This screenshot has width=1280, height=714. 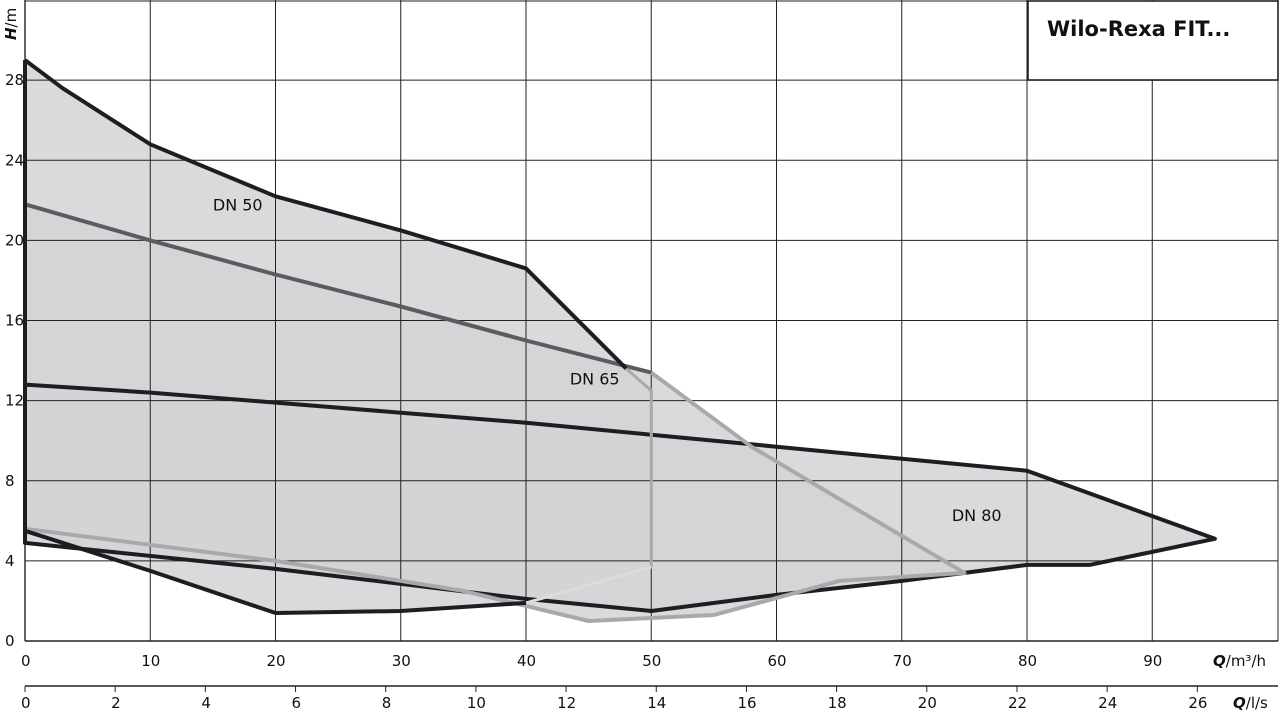 What do you see at coordinates (656, 703) in the screenshot?
I see `x-tick-label-ls: 14` at bounding box center [656, 703].